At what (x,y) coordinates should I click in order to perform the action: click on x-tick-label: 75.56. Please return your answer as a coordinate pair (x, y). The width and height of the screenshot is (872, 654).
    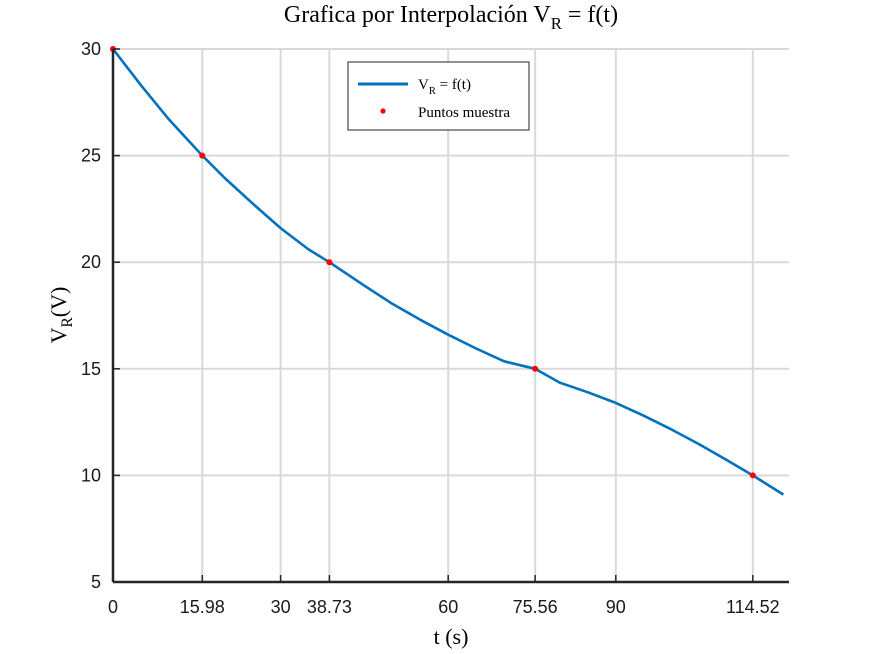
    Looking at the image, I should click on (535, 607).